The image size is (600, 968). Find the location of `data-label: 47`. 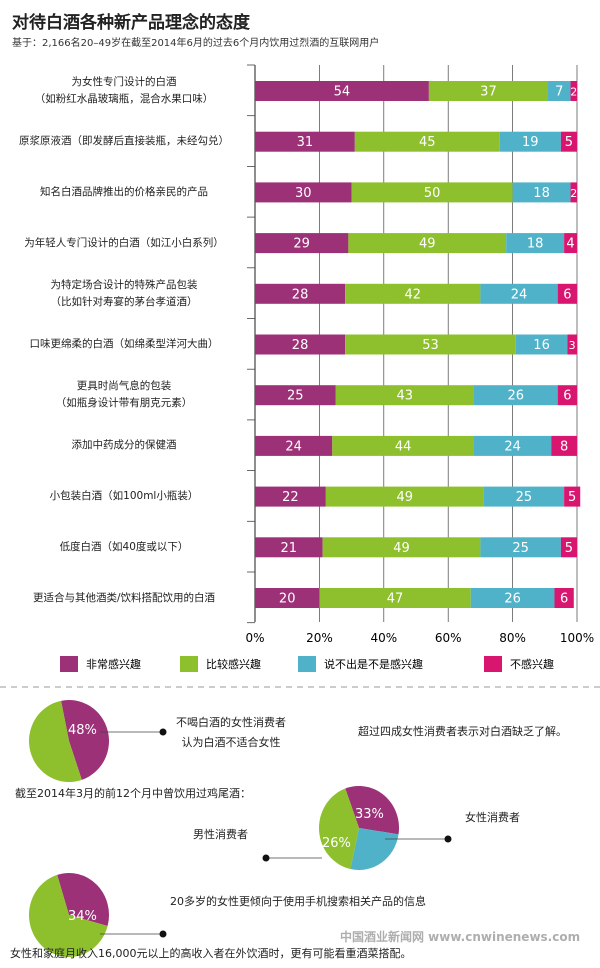

data-label: 47 is located at coordinates (395, 599).